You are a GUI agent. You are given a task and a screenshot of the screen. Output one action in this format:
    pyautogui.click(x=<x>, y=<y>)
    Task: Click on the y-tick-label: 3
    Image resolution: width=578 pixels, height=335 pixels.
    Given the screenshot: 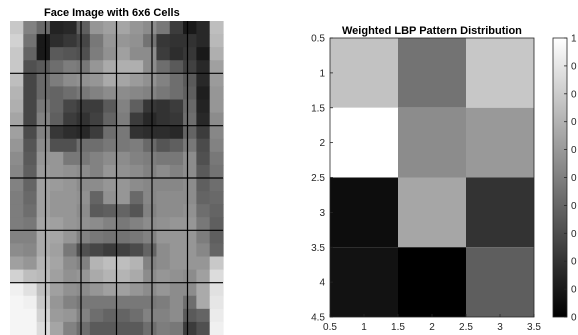 What is the action you would take?
    pyautogui.click(x=322, y=213)
    